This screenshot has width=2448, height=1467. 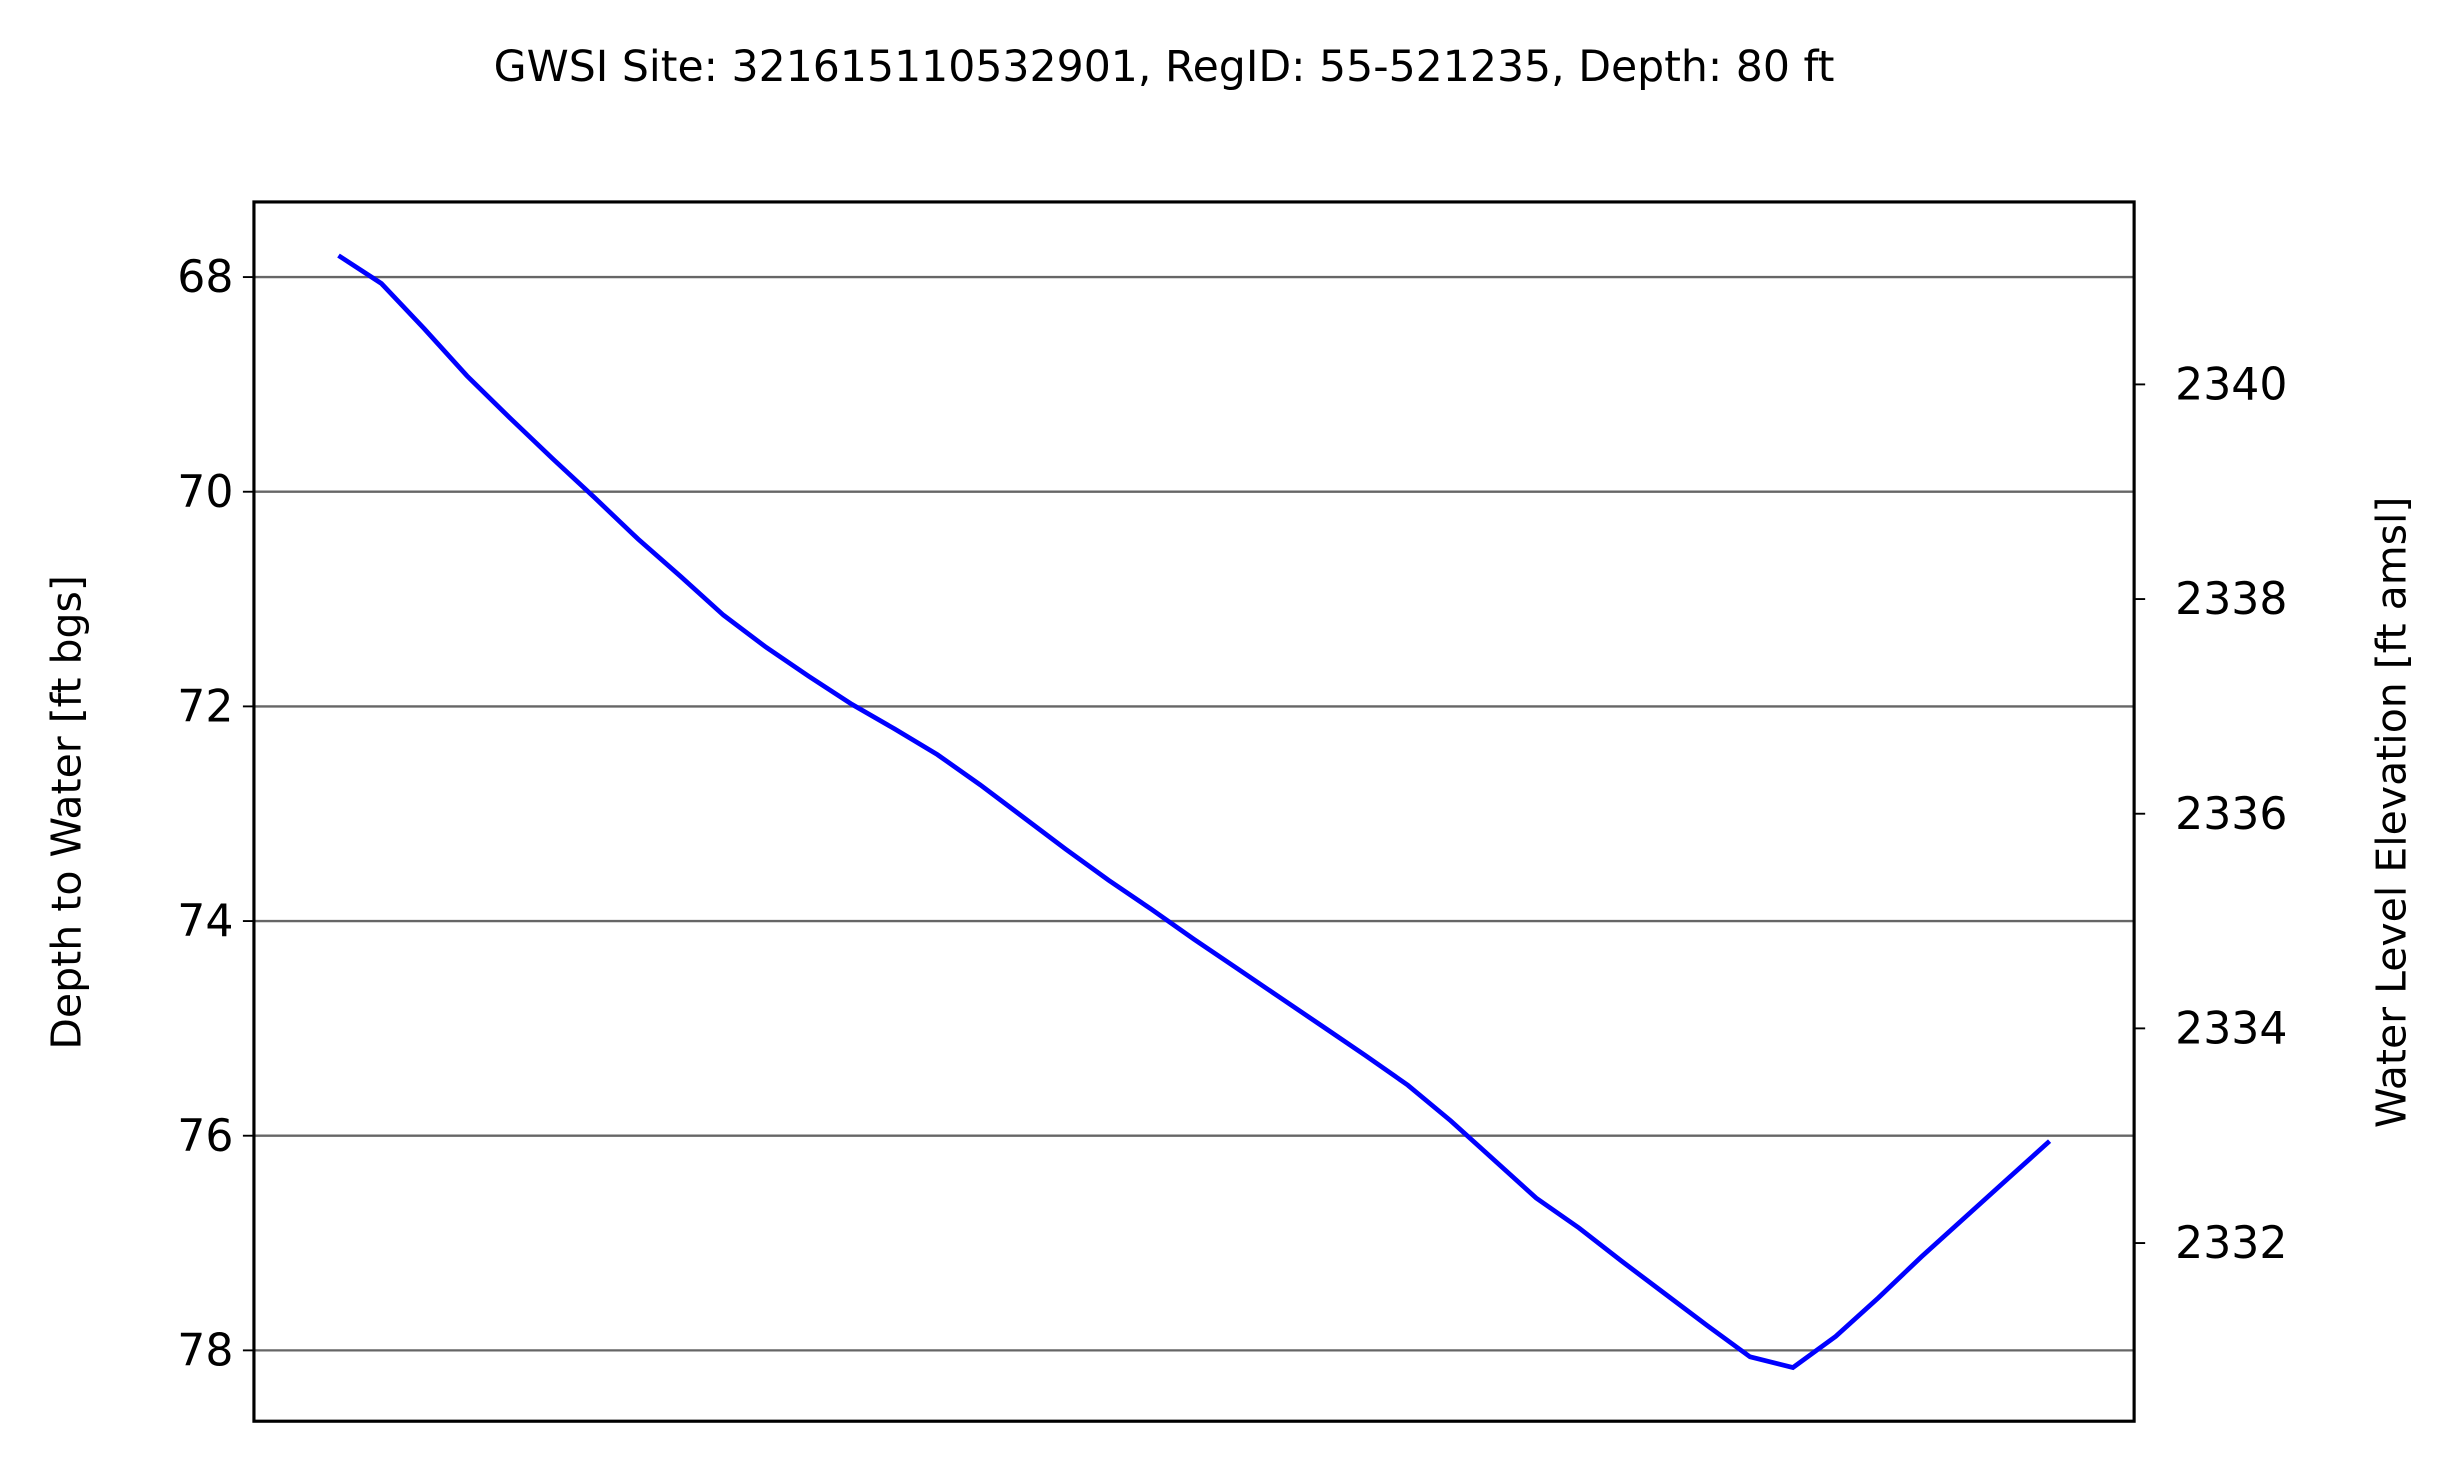 What do you see at coordinates (2231, 1243) in the screenshot?
I see `y2-tick-label: 2332` at bounding box center [2231, 1243].